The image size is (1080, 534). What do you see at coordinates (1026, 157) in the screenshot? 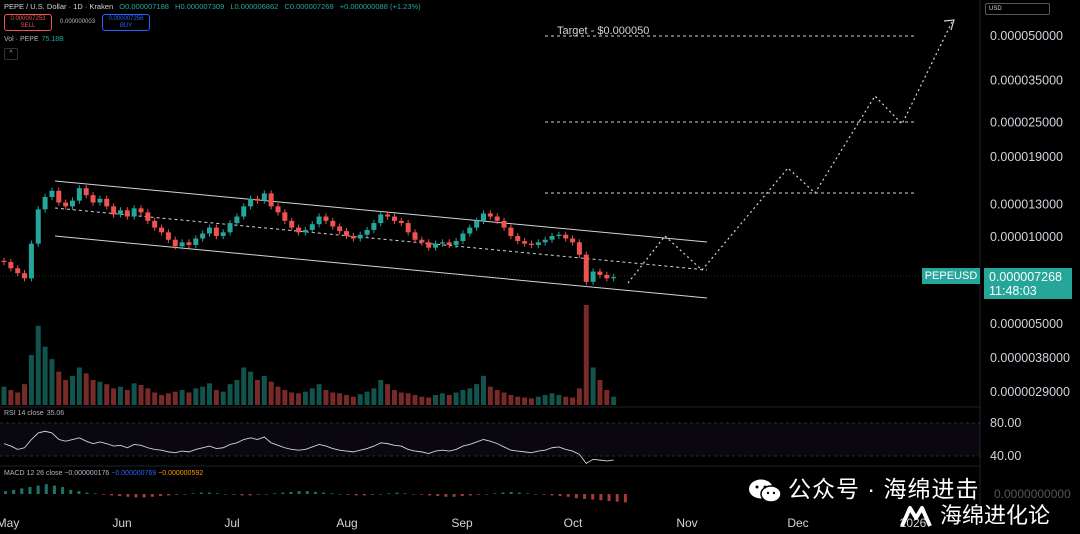
I see `y-tick-label: 0.000019000` at bounding box center [1026, 157].